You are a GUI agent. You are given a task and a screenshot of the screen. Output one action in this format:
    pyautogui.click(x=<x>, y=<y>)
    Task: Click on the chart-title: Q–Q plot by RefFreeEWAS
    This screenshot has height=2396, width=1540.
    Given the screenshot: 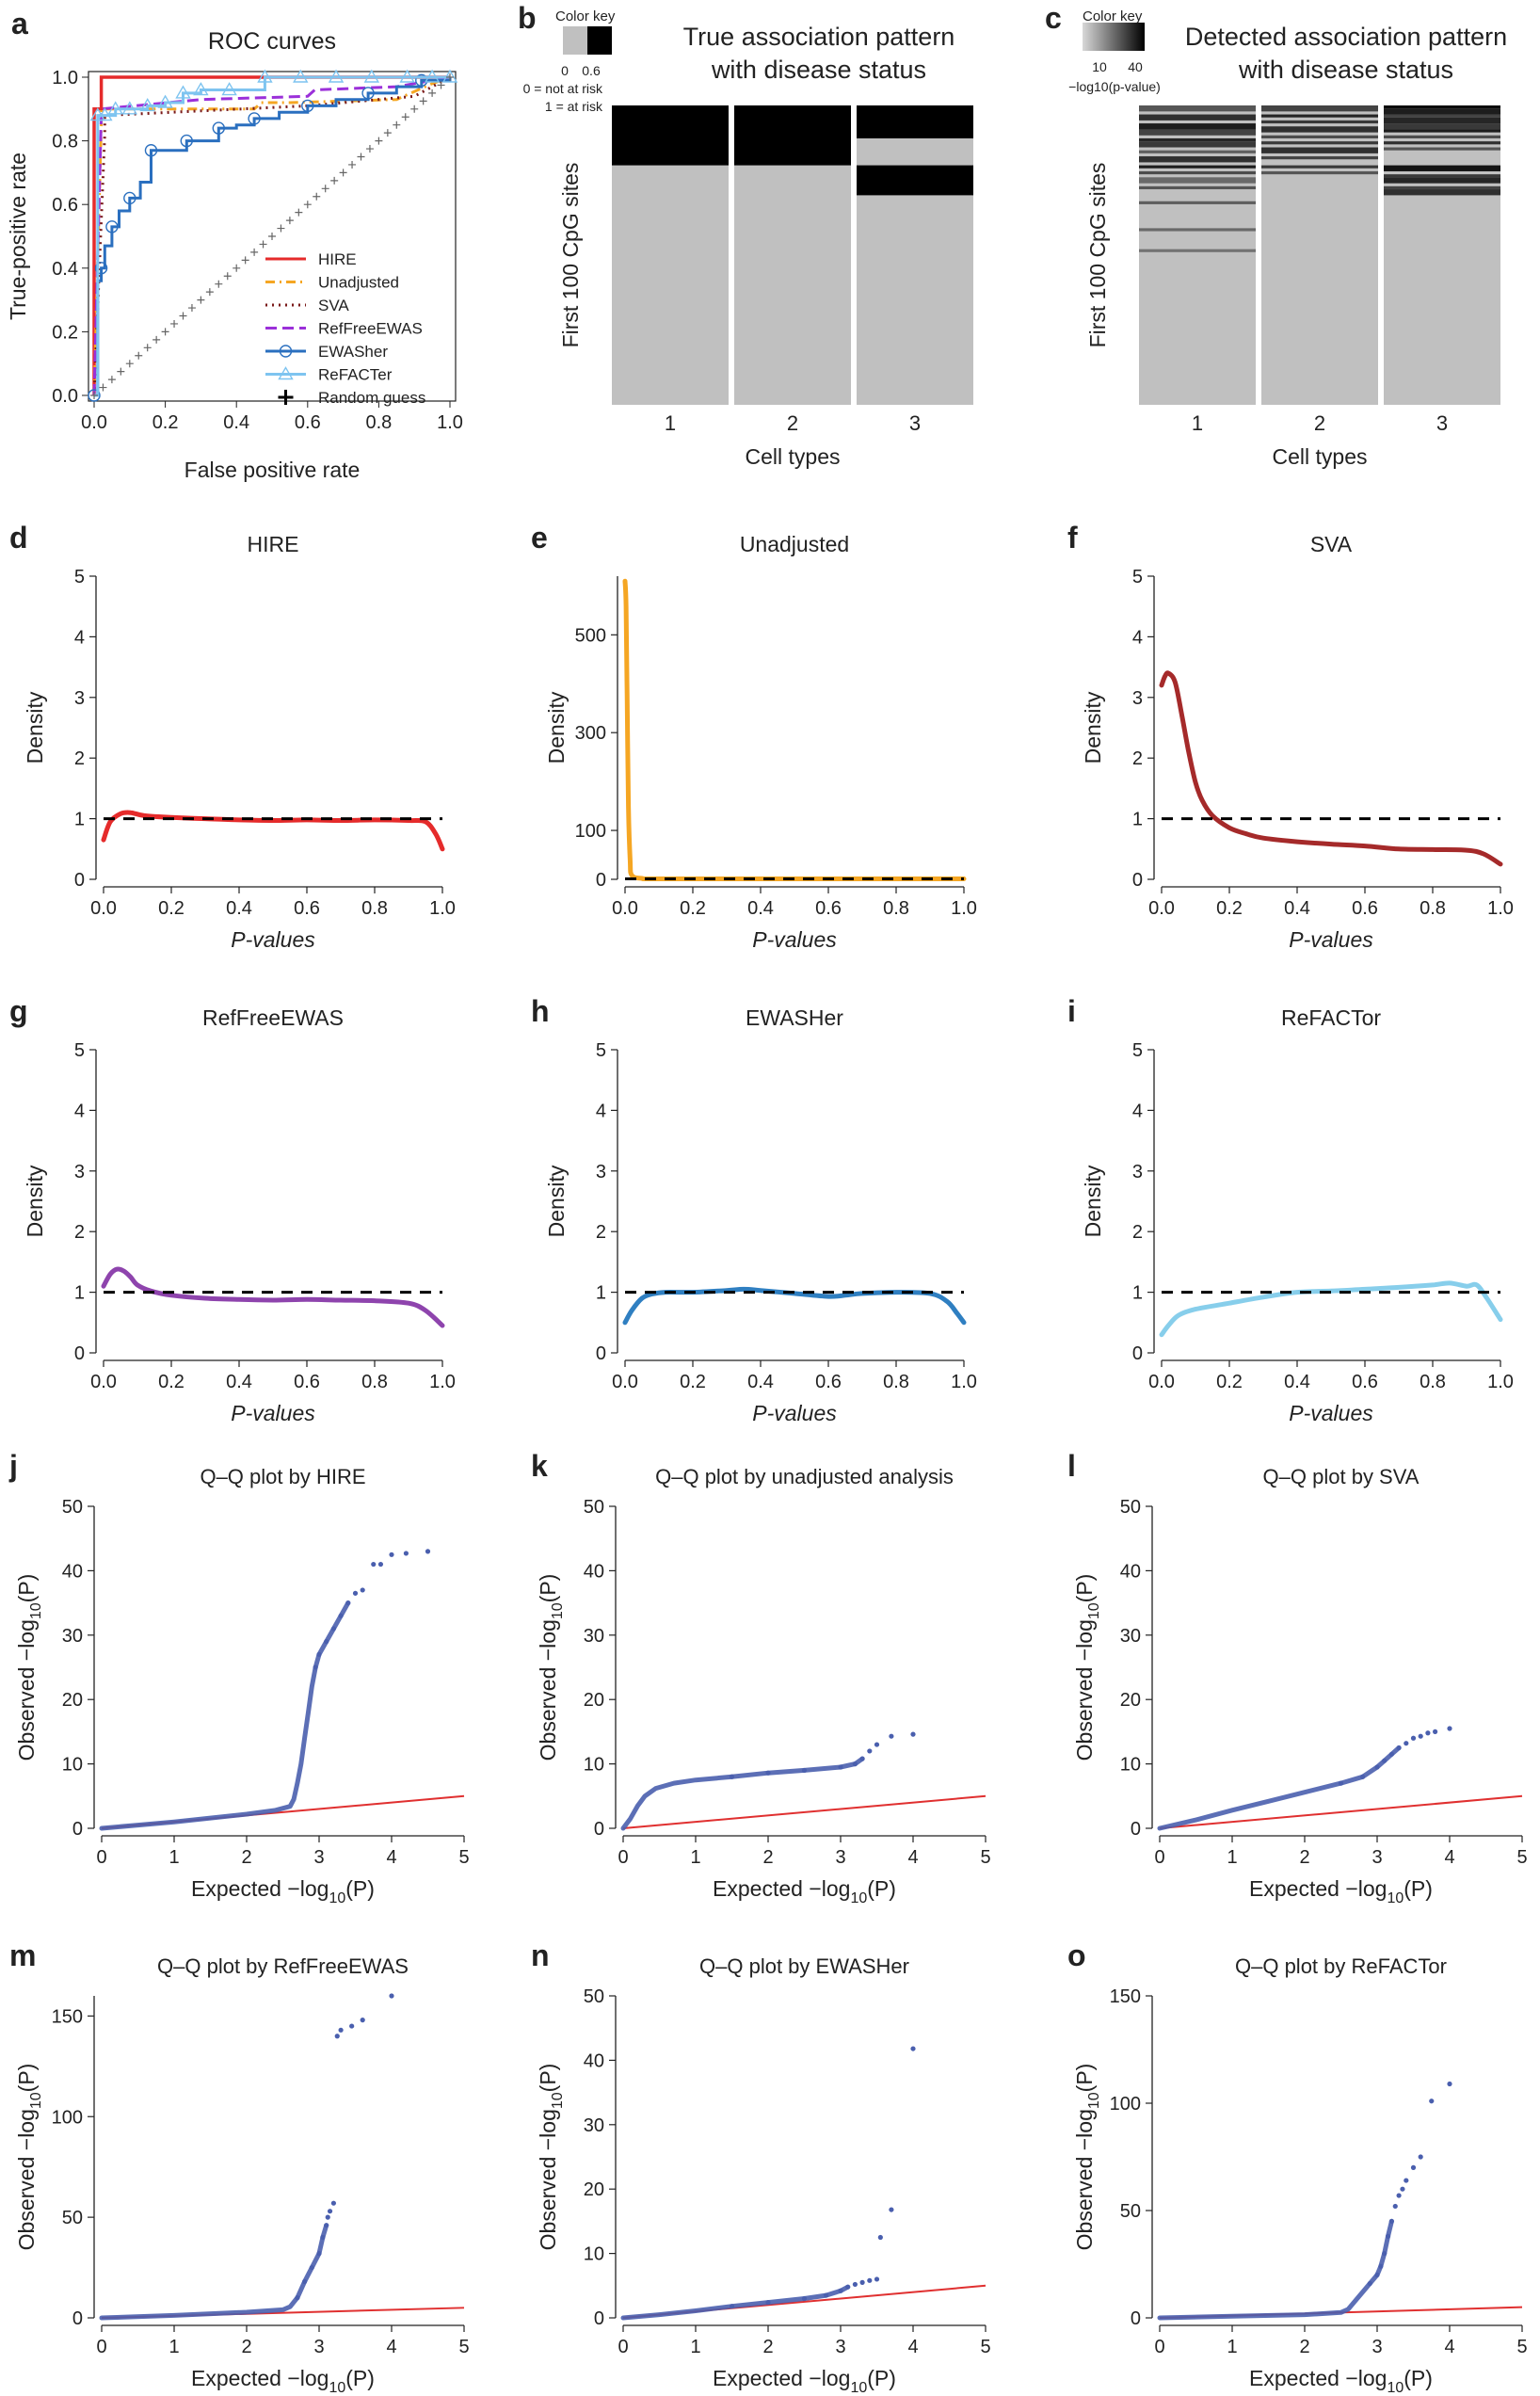 What is the action you would take?
    pyautogui.click(x=283, y=1966)
    